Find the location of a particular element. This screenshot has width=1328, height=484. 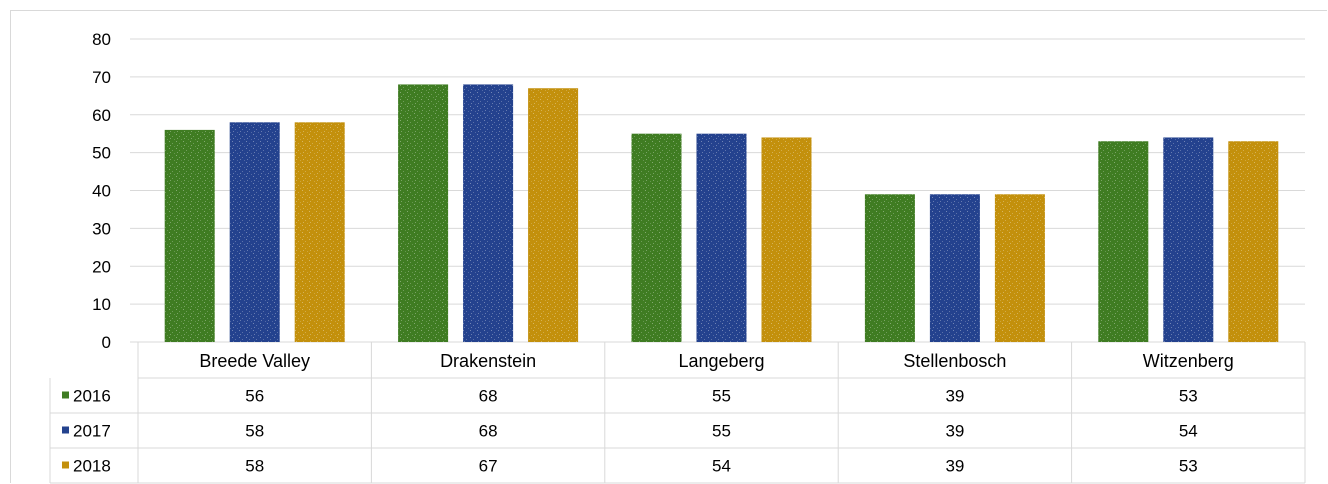

bar-2016-stellenbosch is located at coordinates (889, 268).